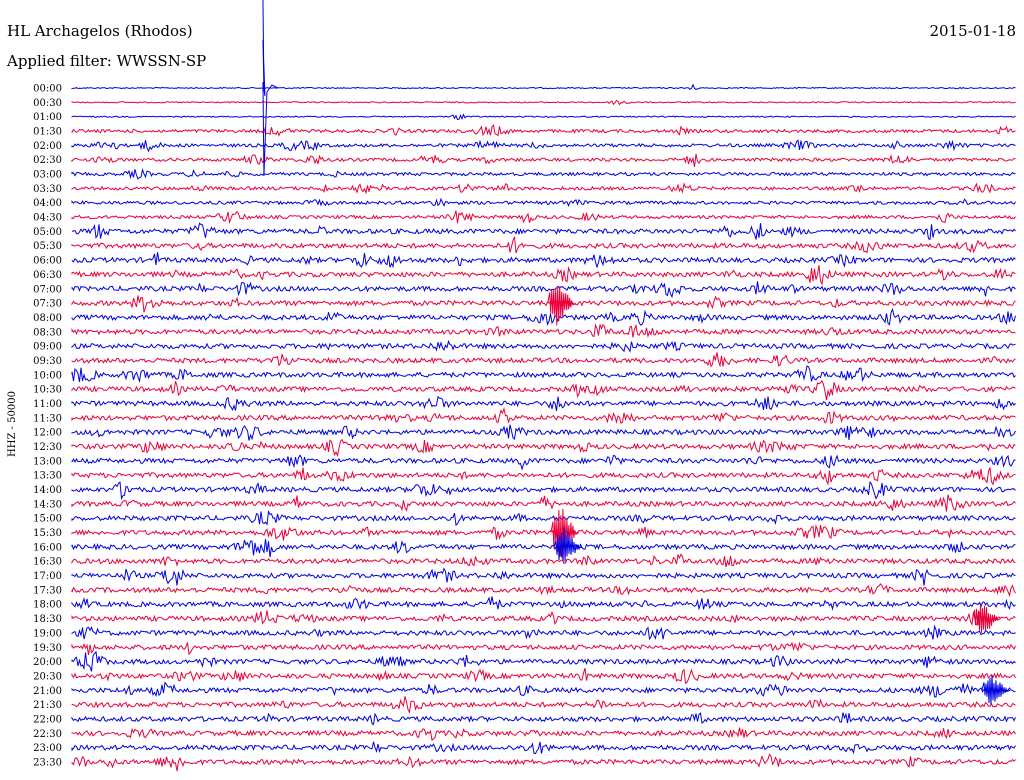  Describe the element at coordinates (47, 332) in the screenshot. I see `tick-label: 08:30` at that location.